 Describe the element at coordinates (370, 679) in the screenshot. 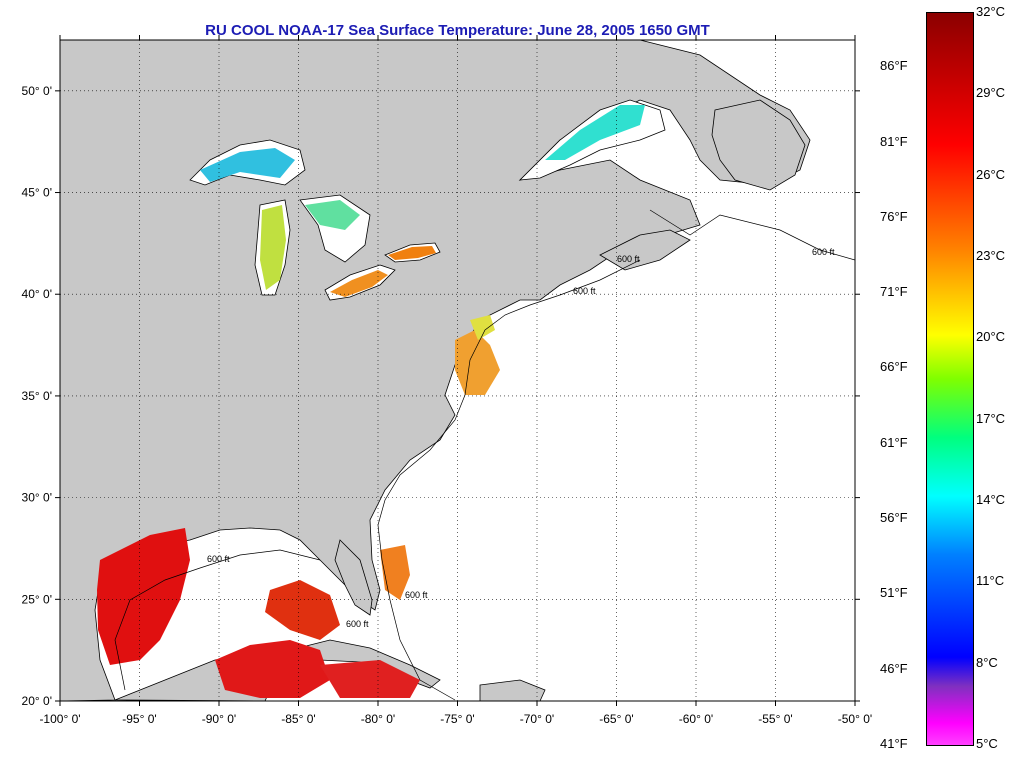

I see `sst-caribbean` at that location.